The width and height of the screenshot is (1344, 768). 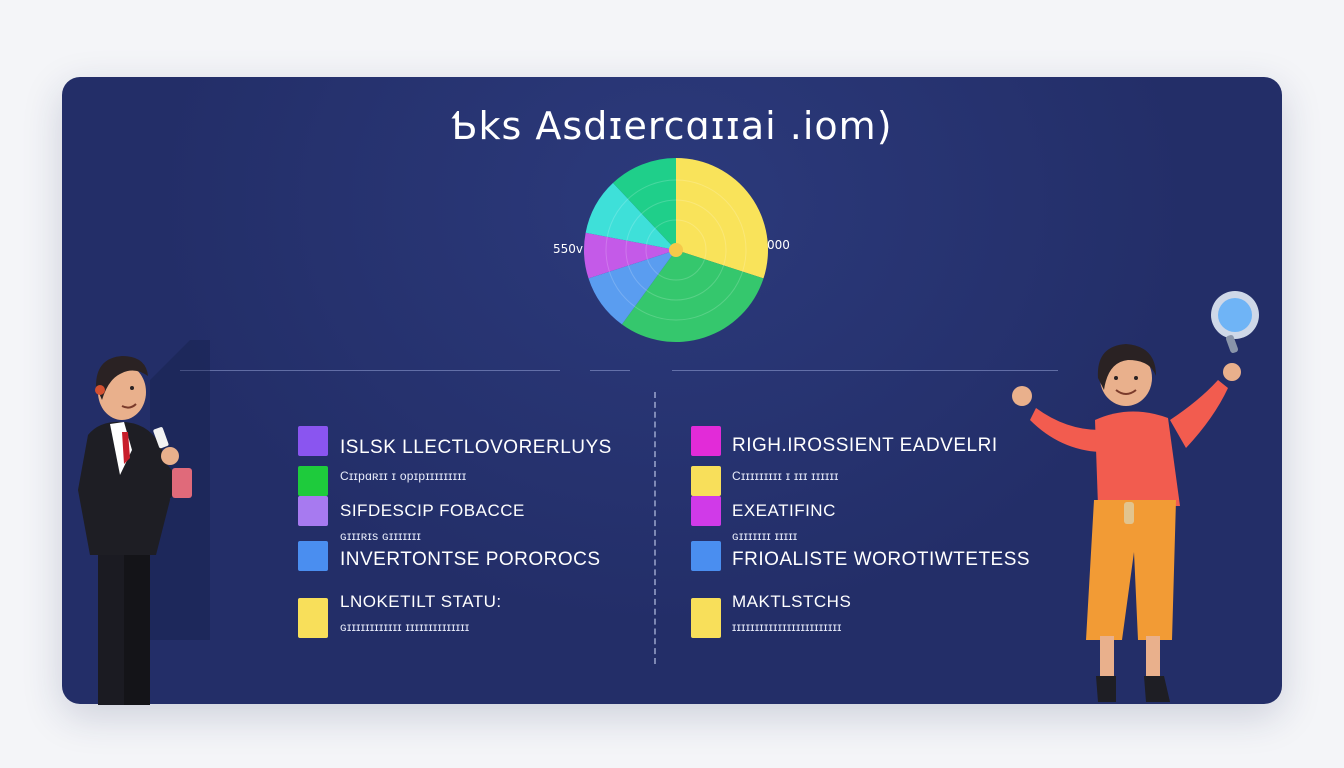 What do you see at coordinates (655, 528) in the screenshot?
I see `center-dashed-divider` at bounding box center [655, 528].